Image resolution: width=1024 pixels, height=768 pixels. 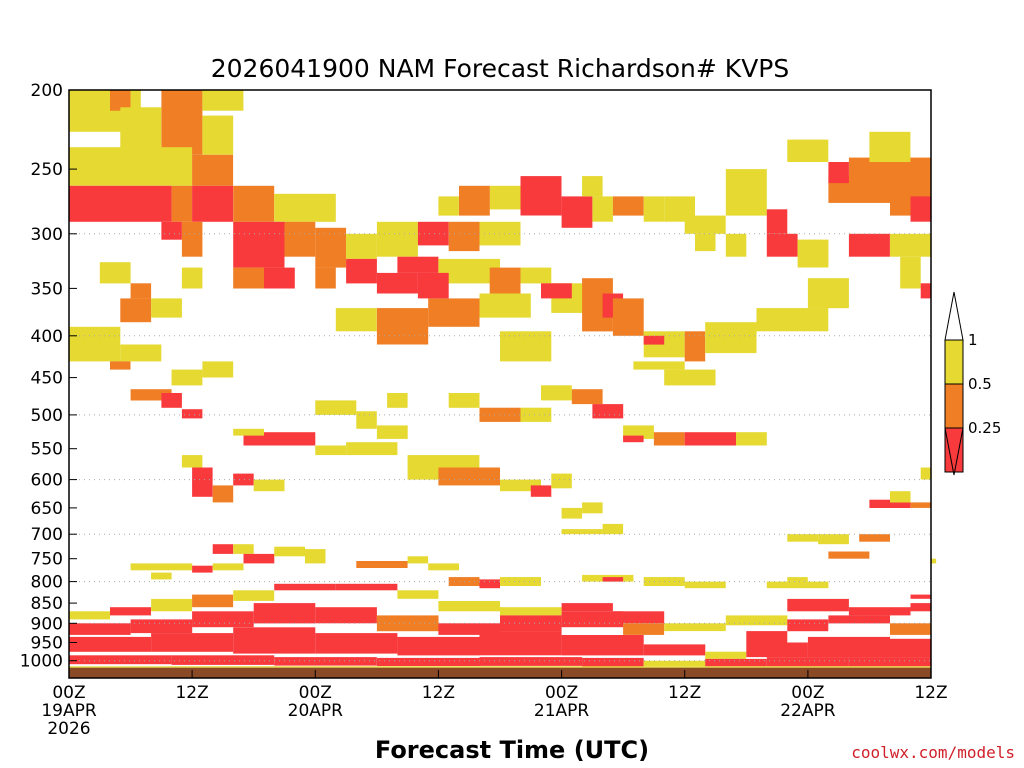 I want to click on y-tick-label-250: 250, so click(x=47, y=170).